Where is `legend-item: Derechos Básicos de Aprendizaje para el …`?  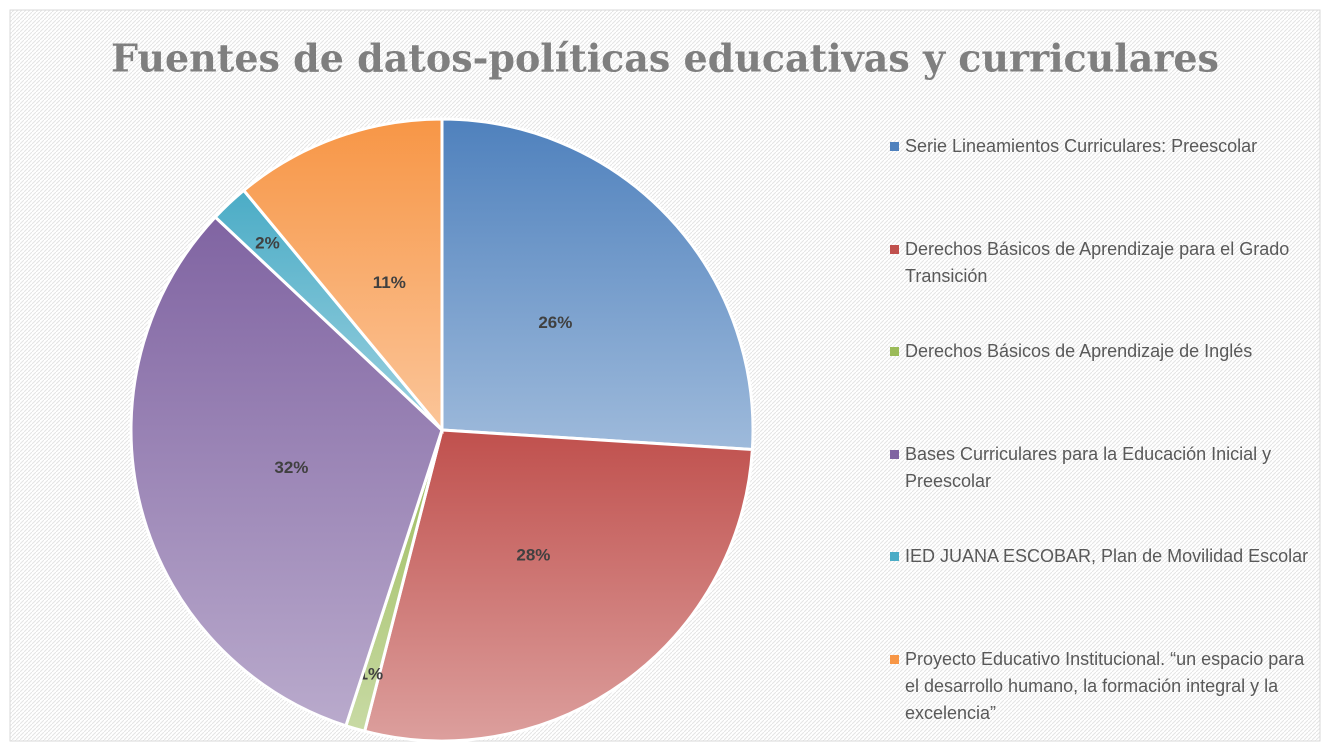 legend-item: Derechos Básicos de Aprendizaje para el … is located at coordinates (1100, 263).